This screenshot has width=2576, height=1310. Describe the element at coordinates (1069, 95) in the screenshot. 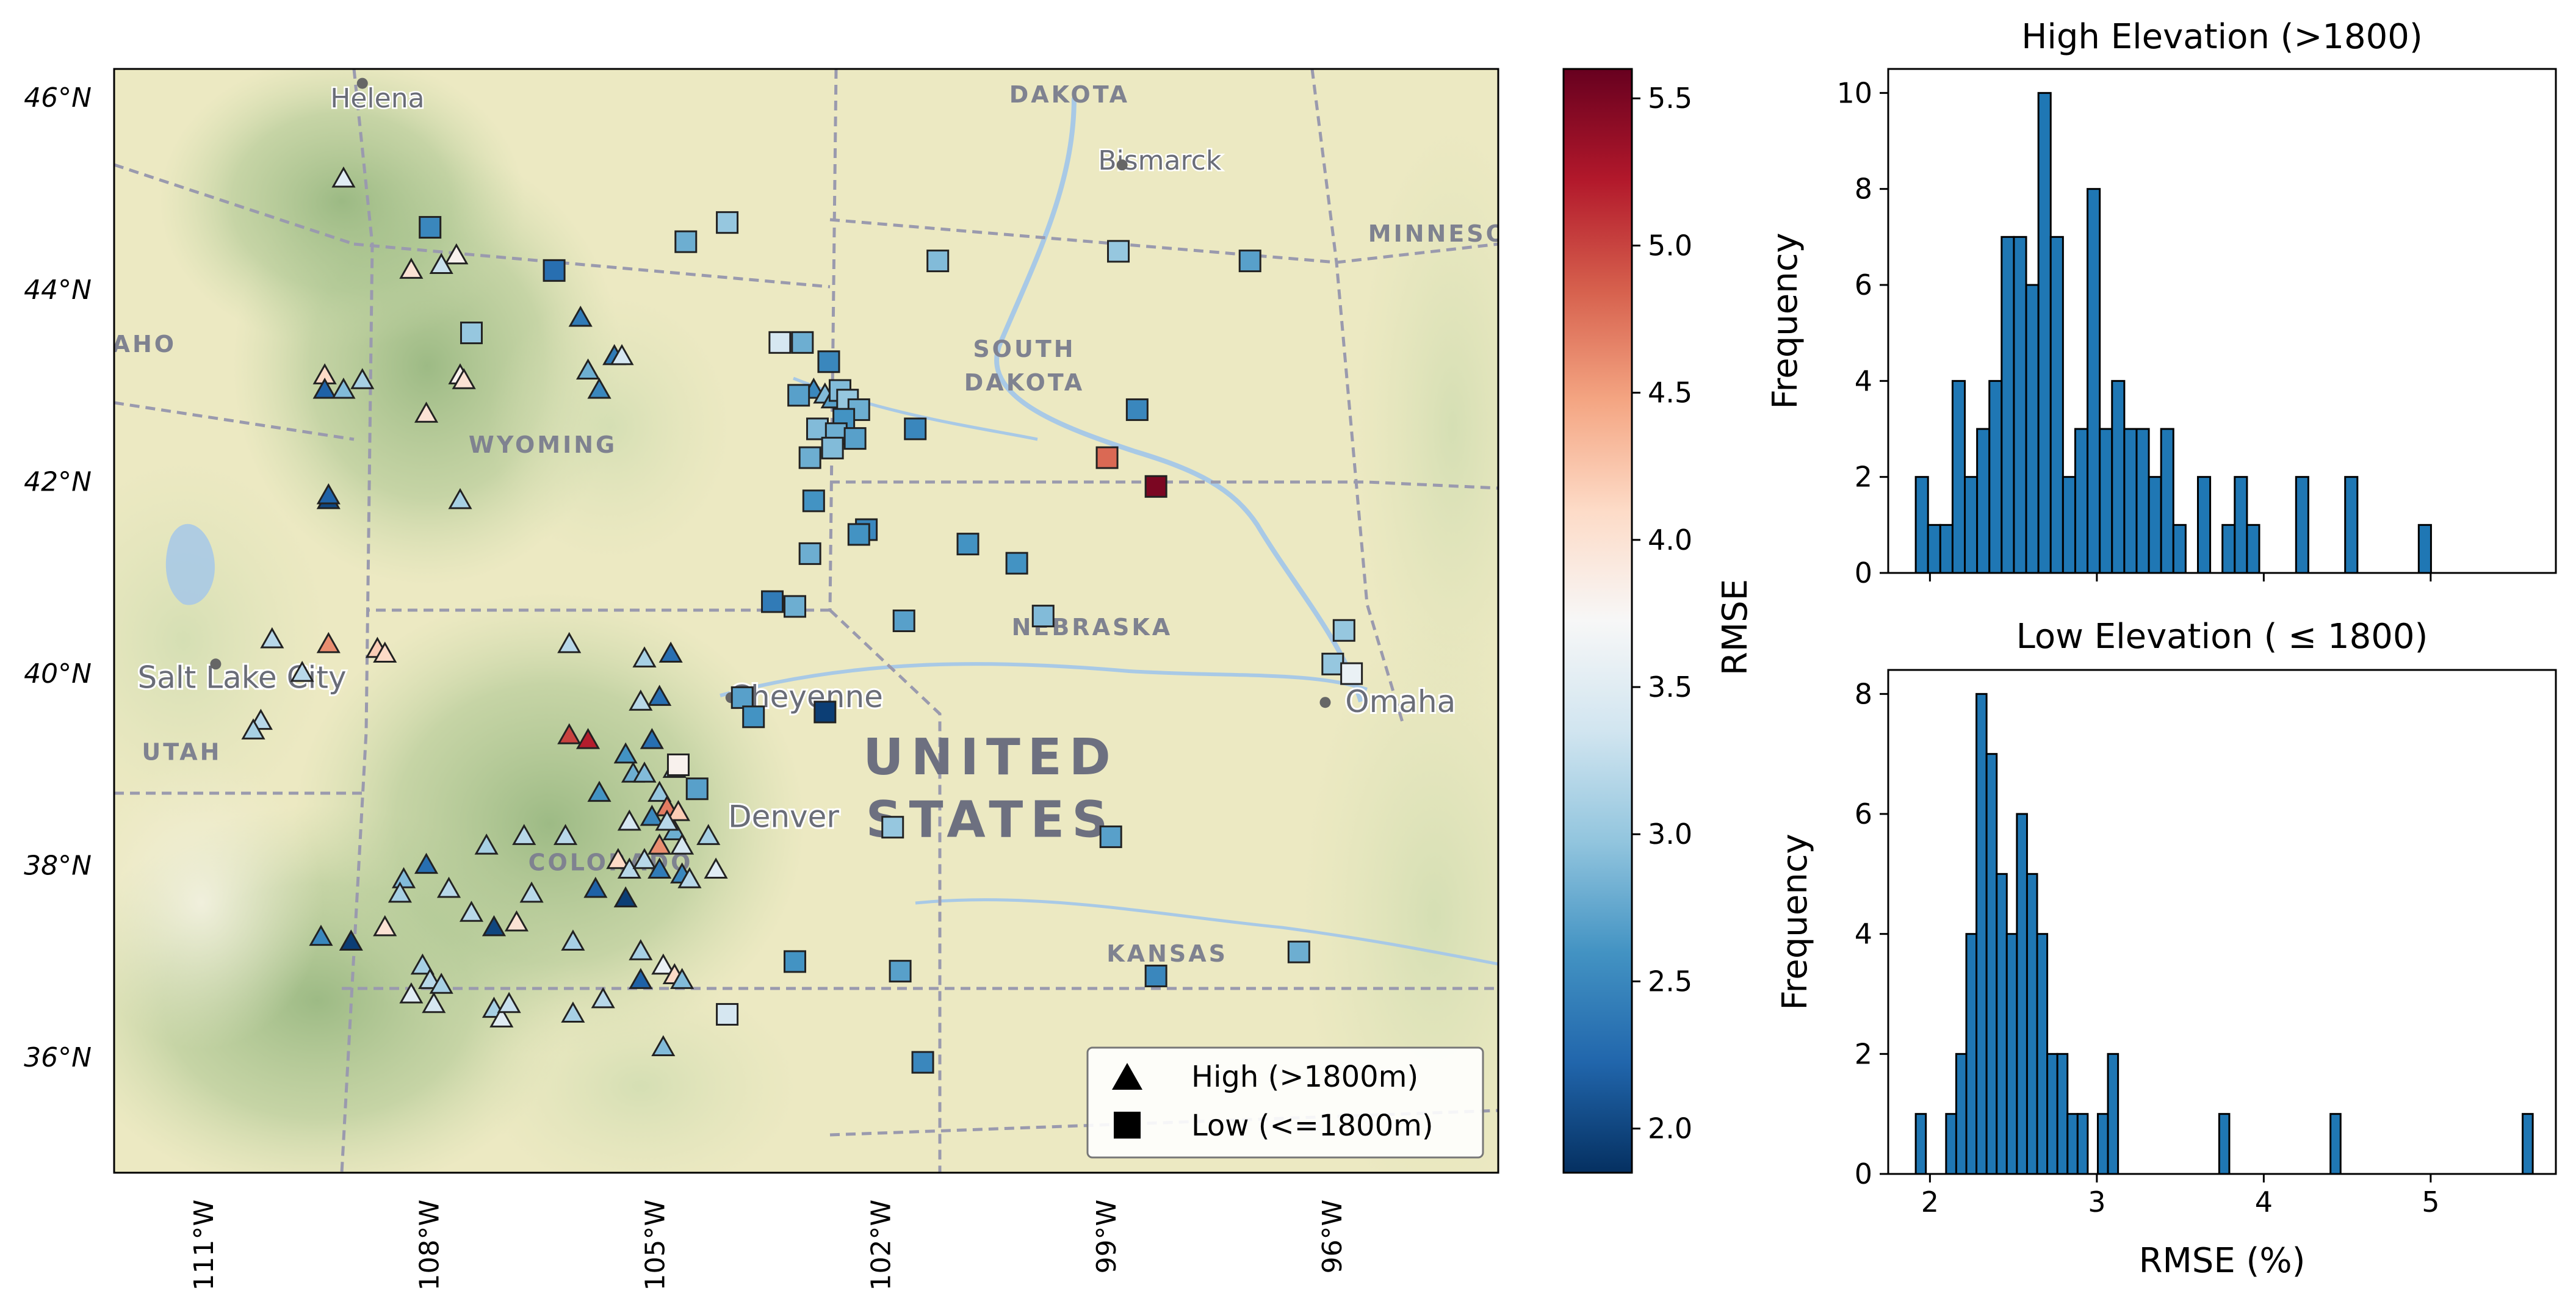

I see `place-label: DAKOTA` at that location.